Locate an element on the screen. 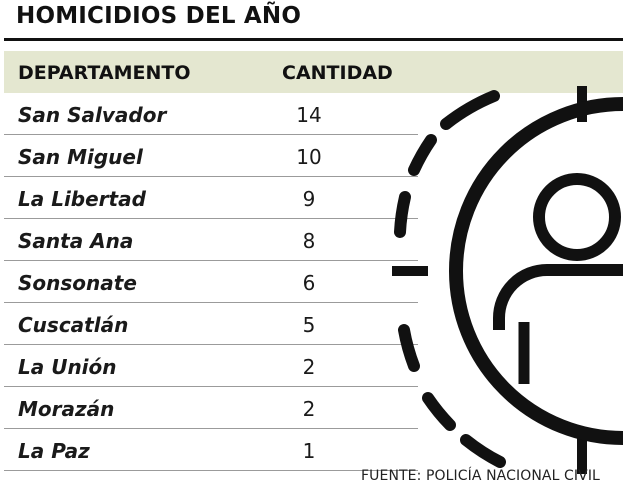  table-row: Sonsonate 6 is located at coordinates (313, 282).